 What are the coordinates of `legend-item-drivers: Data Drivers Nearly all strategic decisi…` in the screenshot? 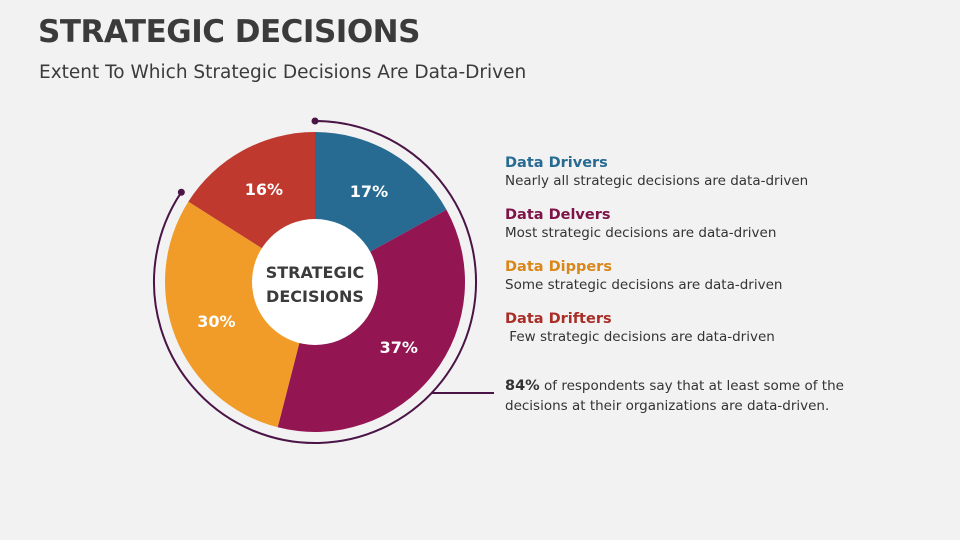 It's located at (685, 172).